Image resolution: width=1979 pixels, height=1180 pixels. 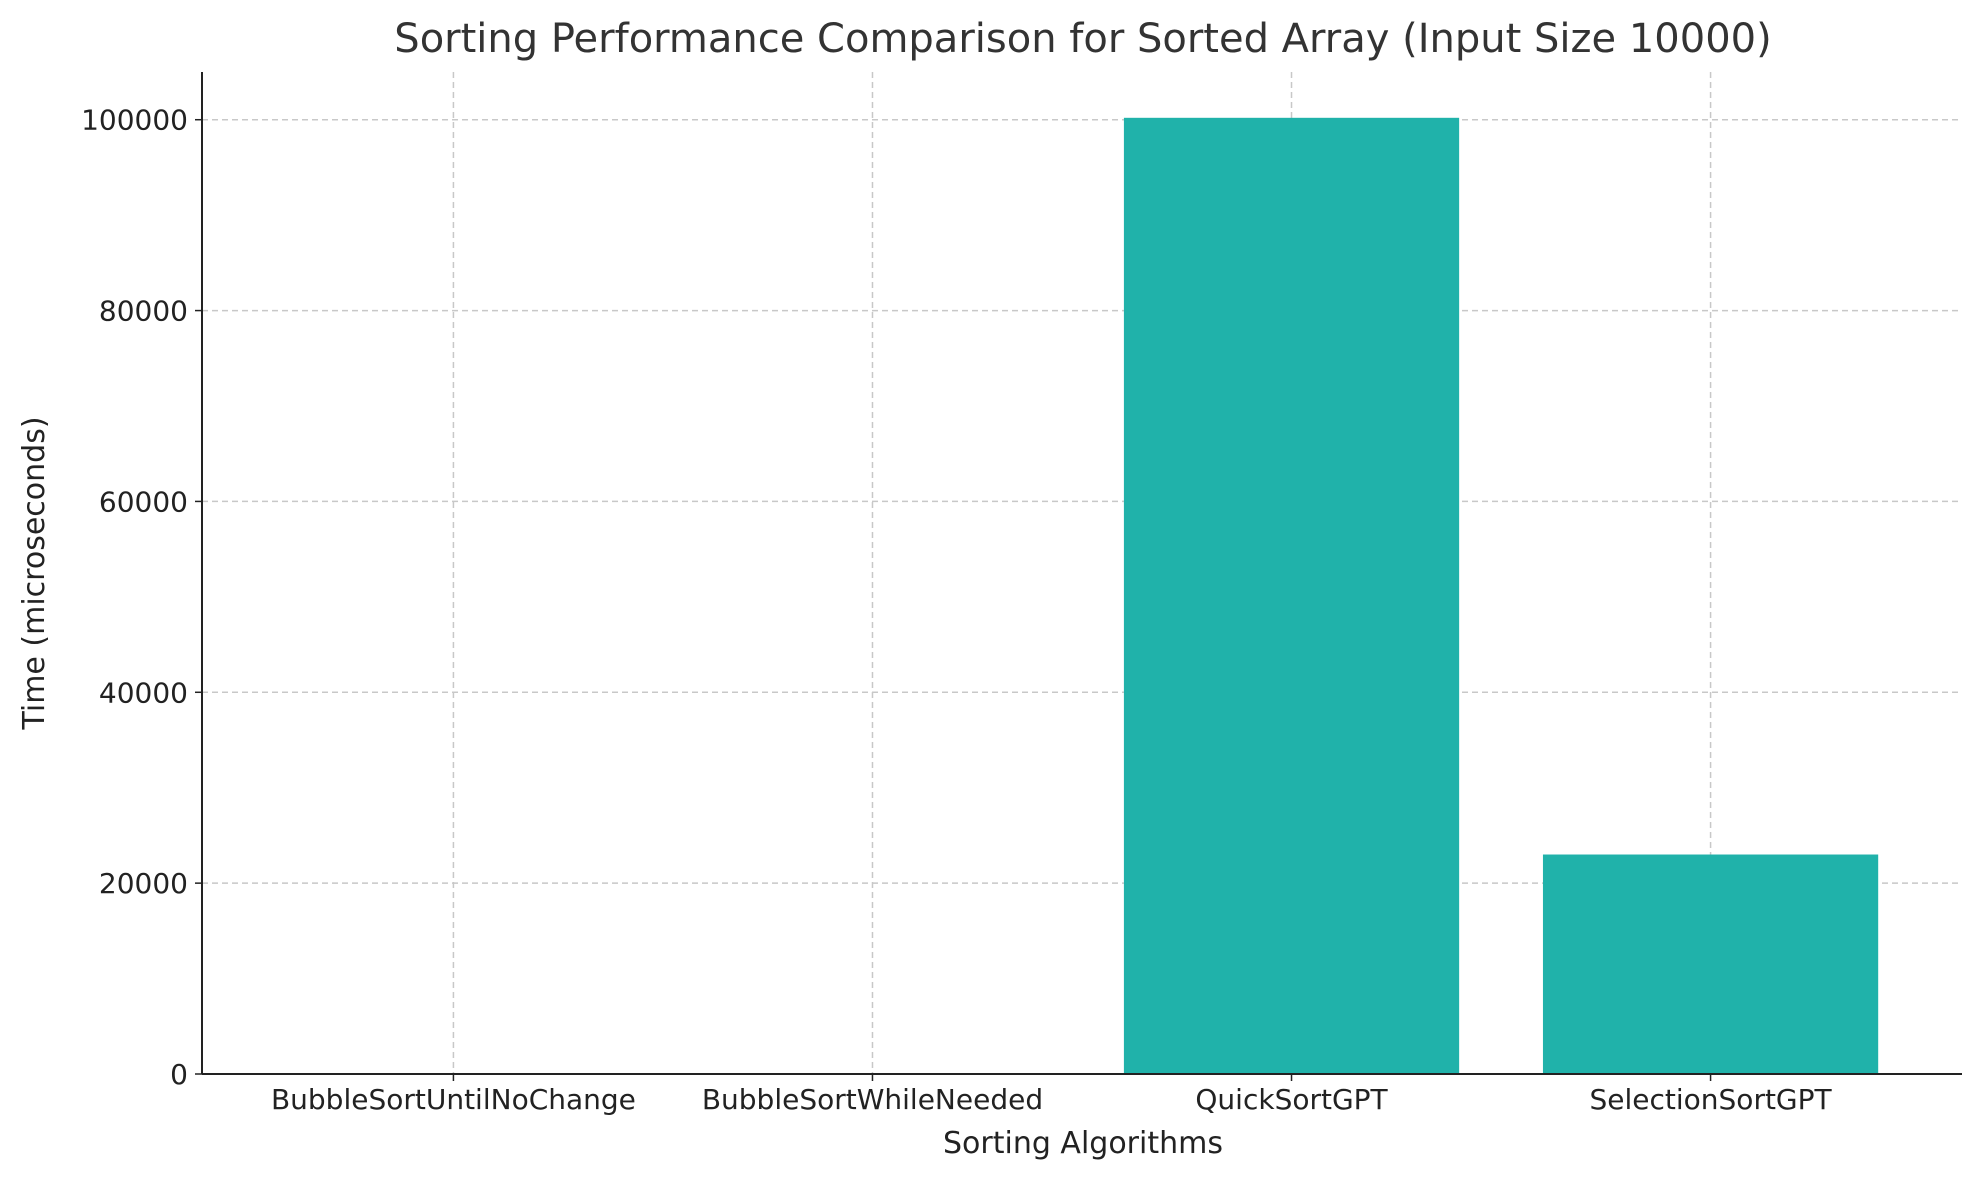 I want to click on y-axis-label: Time (microseconds), so click(x=34, y=573).